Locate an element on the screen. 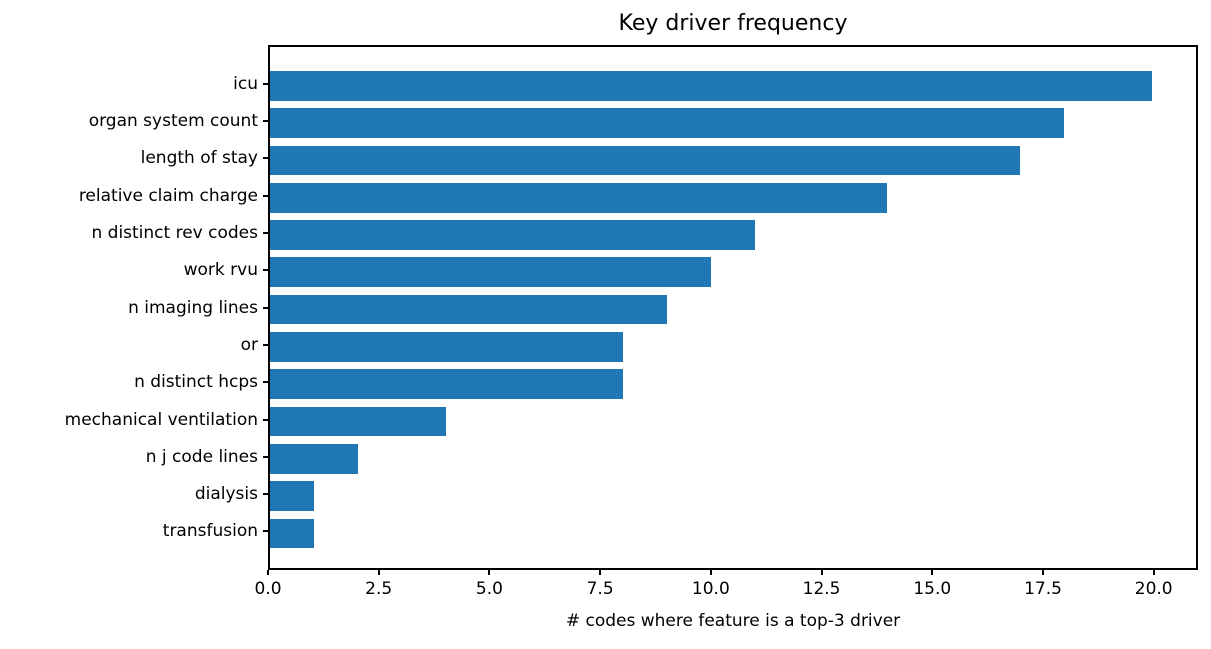 The image size is (1211, 649). y-tick-label: work rvu is located at coordinates (220, 270).